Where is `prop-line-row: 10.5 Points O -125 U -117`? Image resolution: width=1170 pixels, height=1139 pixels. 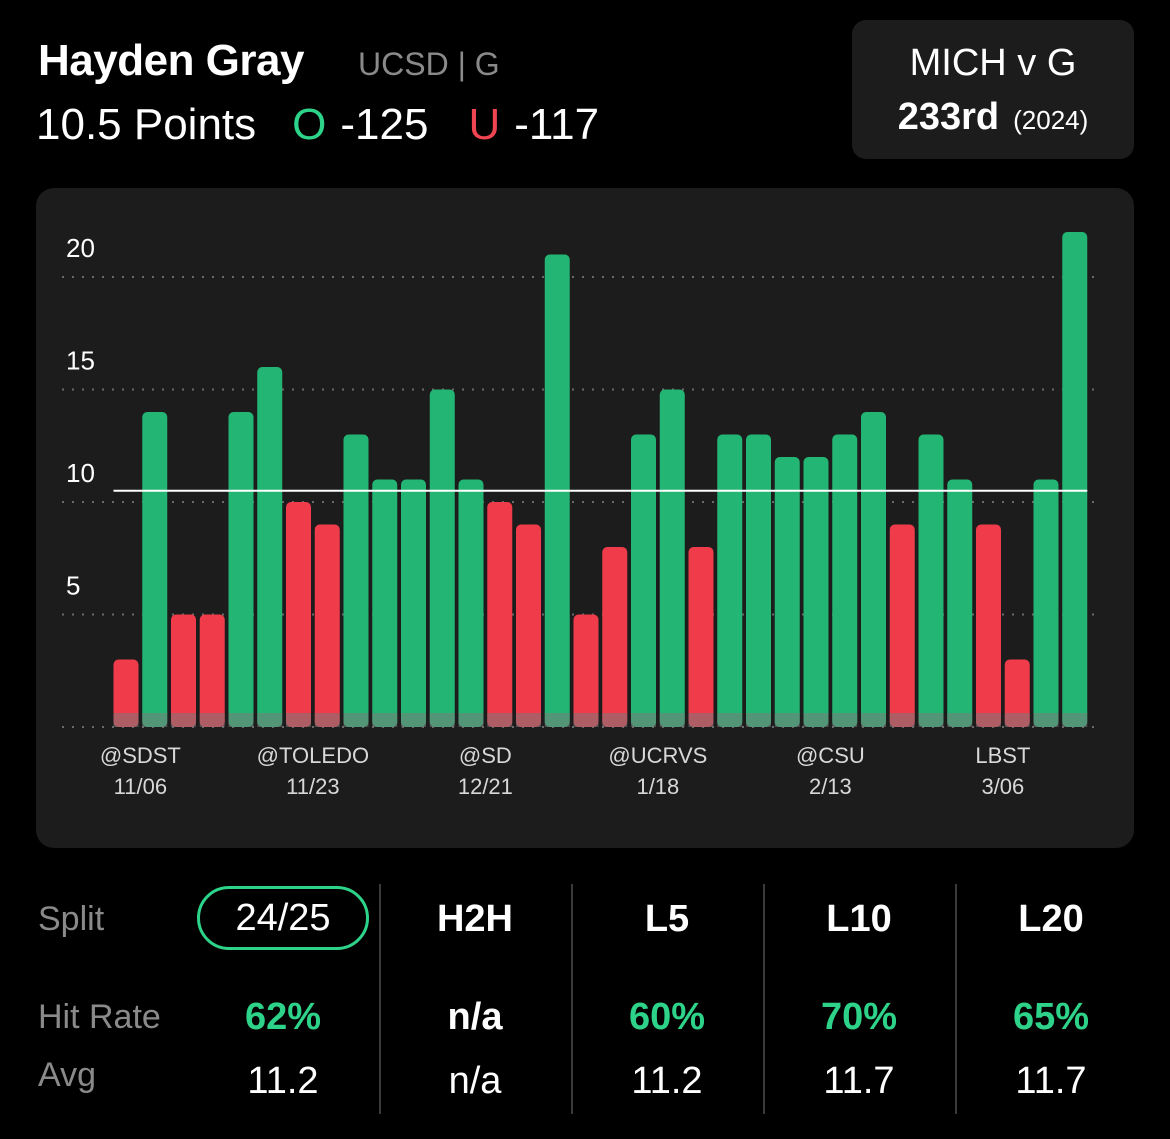 prop-line-row: 10.5 Points O -125 U -117 is located at coordinates (317, 125).